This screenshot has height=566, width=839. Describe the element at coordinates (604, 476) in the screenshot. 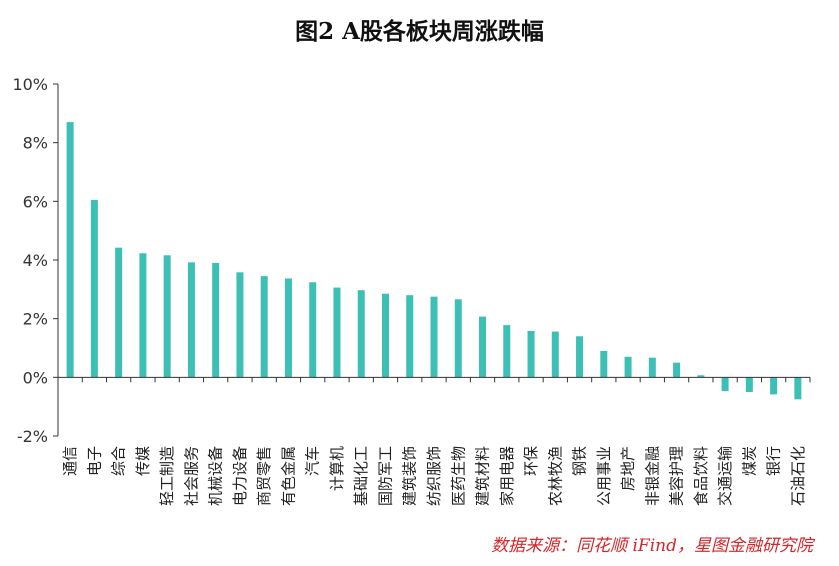

I see `x-tick-label: 公用事业` at that location.